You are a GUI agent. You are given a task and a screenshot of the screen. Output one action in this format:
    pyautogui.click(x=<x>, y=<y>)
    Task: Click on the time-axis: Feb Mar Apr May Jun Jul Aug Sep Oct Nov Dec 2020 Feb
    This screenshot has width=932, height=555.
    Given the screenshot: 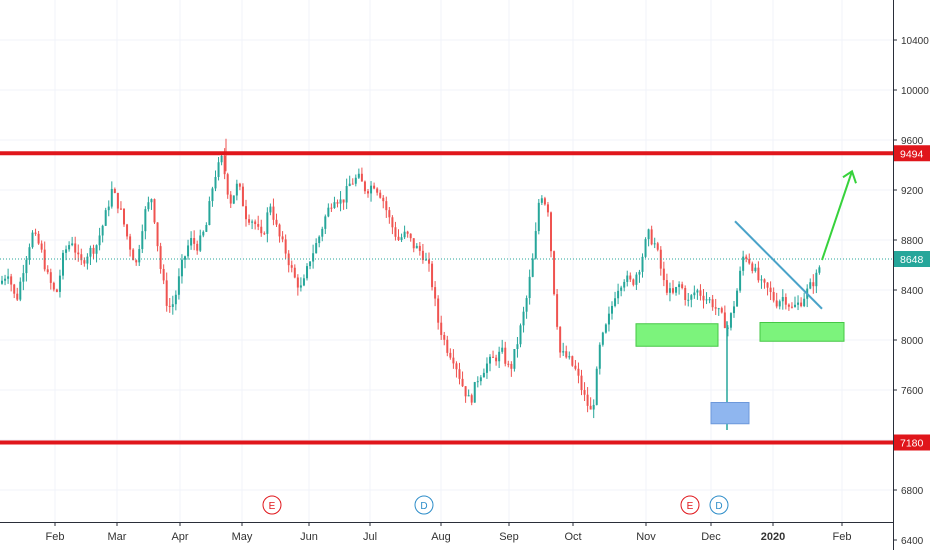 What is the action you would take?
    pyautogui.click(x=446, y=536)
    